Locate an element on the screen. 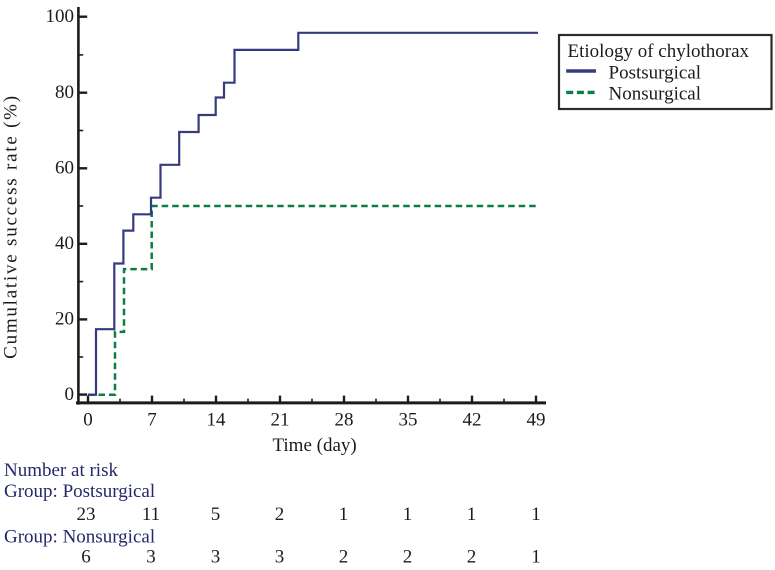 This screenshot has height=570, width=775. svg-text: 5 is located at coordinates (216, 514).